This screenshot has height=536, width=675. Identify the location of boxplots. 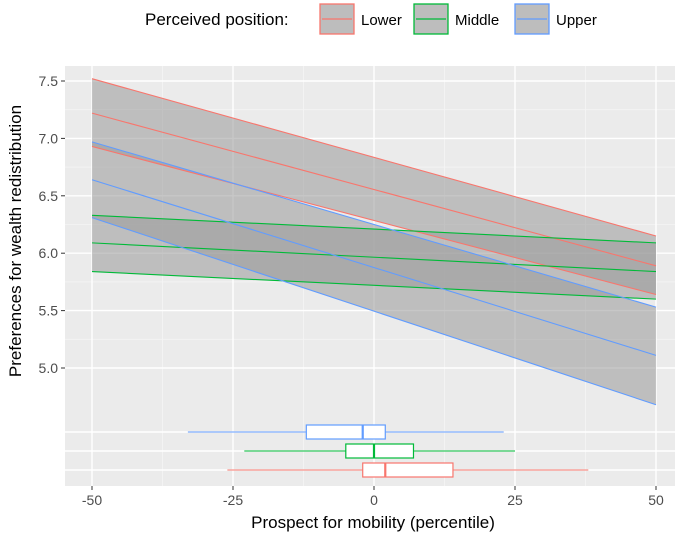
(388, 451).